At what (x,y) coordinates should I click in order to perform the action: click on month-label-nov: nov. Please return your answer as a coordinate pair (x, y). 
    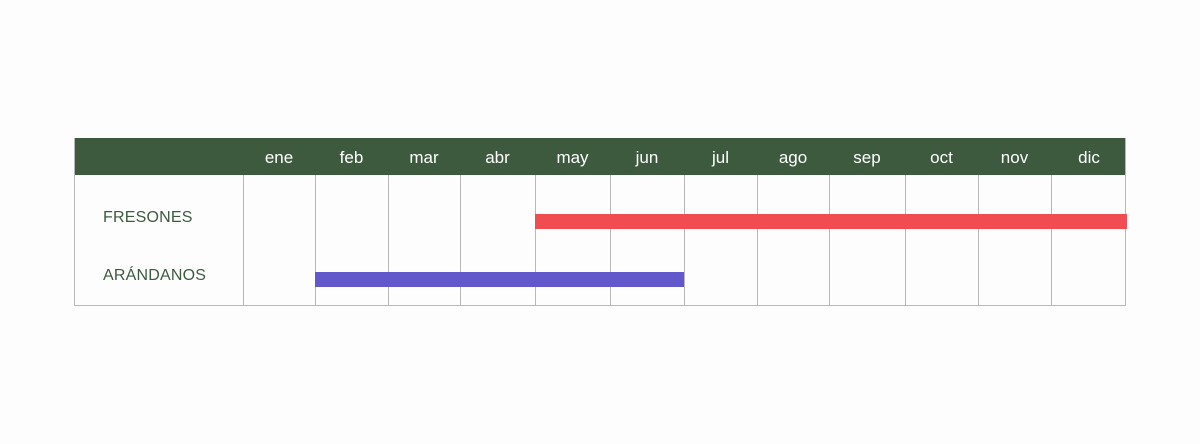
    Looking at the image, I should click on (1014, 157).